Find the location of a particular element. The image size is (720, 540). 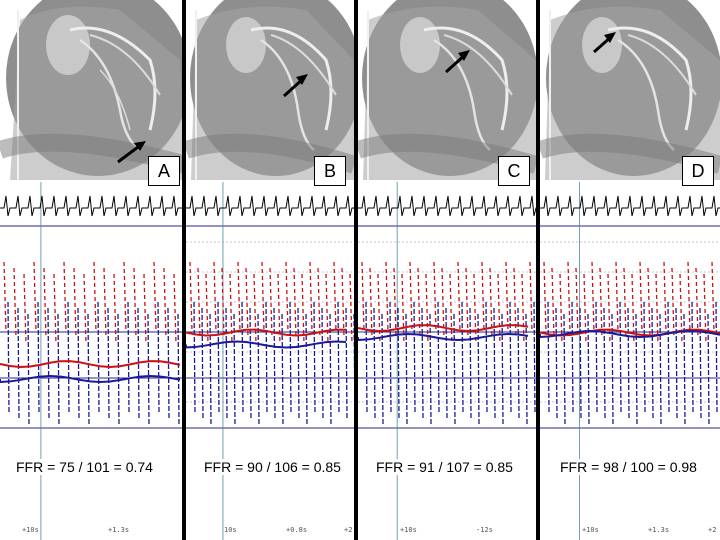

ffr-value-d: FFR = 98 / 100 = 0.98 is located at coordinates (628, 467).